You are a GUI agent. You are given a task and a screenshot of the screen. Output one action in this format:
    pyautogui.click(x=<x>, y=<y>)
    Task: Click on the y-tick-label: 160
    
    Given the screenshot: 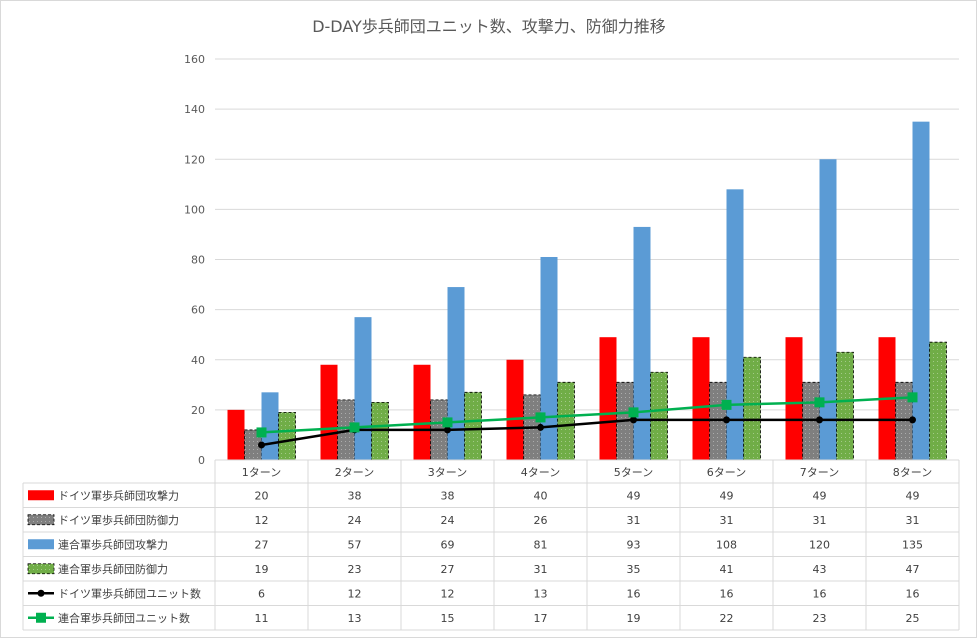 What is the action you would take?
    pyautogui.click(x=194, y=59)
    